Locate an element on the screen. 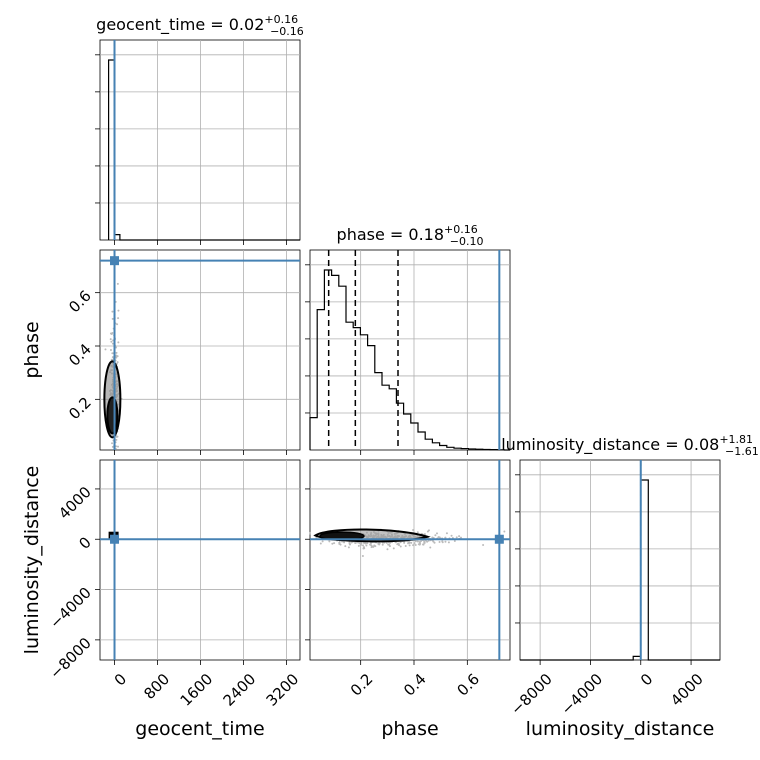 The height and width of the screenshot is (760, 760). x-tick-label: 1600 is located at coordinates (197, 690).